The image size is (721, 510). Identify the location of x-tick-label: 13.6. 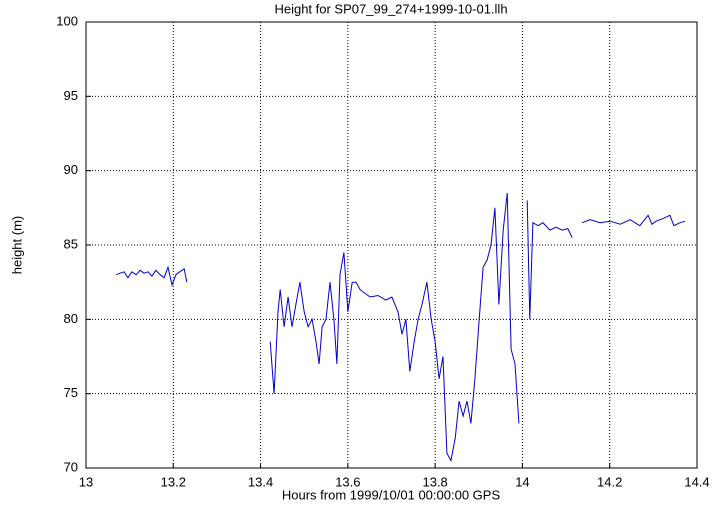
(347, 481).